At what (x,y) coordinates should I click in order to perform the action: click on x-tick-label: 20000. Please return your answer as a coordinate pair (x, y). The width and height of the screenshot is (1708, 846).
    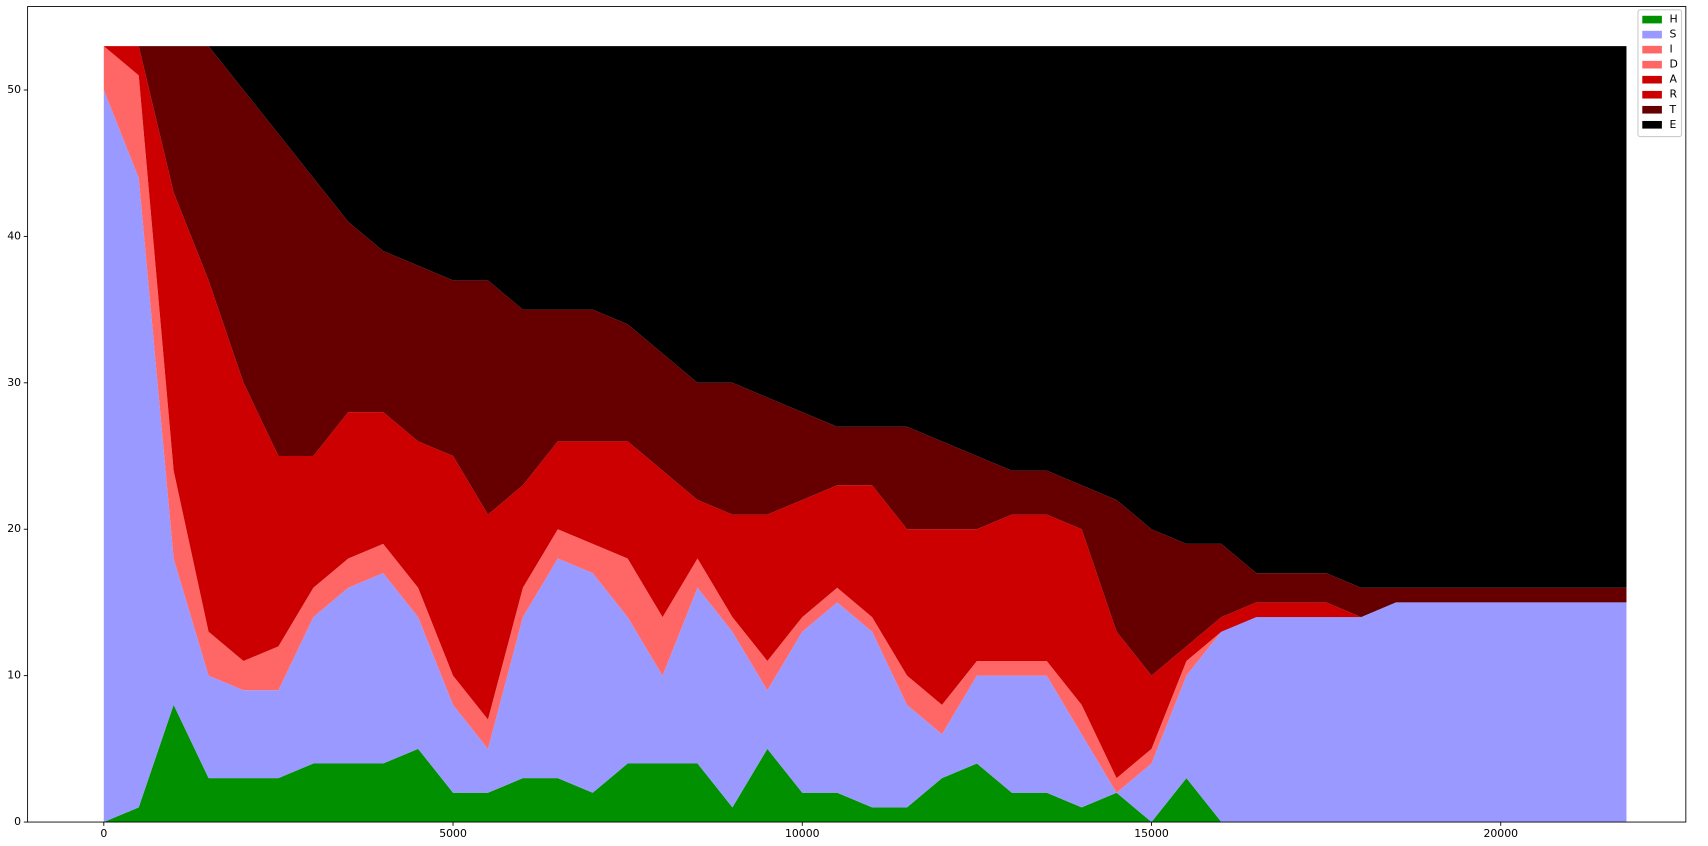
    Looking at the image, I should click on (1500, 833).